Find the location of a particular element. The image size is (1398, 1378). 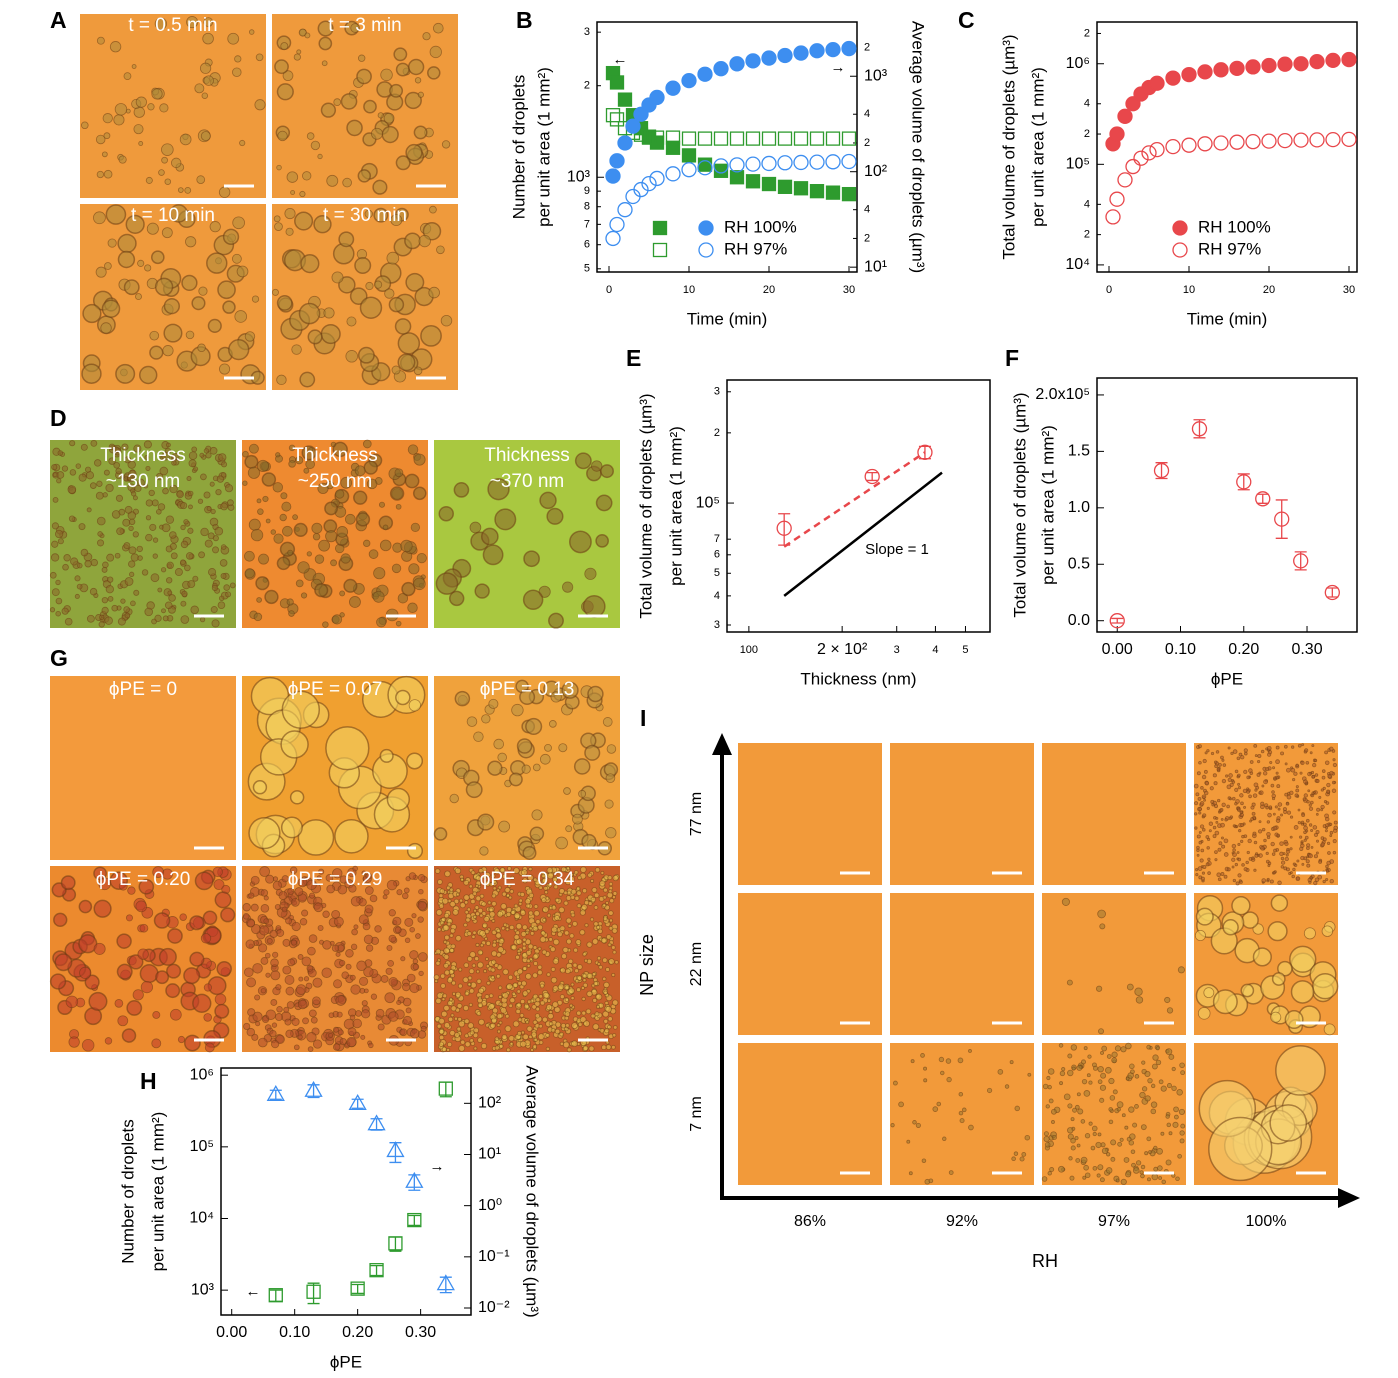

y-tick-label: 4 is located at coordinates (717, 596).